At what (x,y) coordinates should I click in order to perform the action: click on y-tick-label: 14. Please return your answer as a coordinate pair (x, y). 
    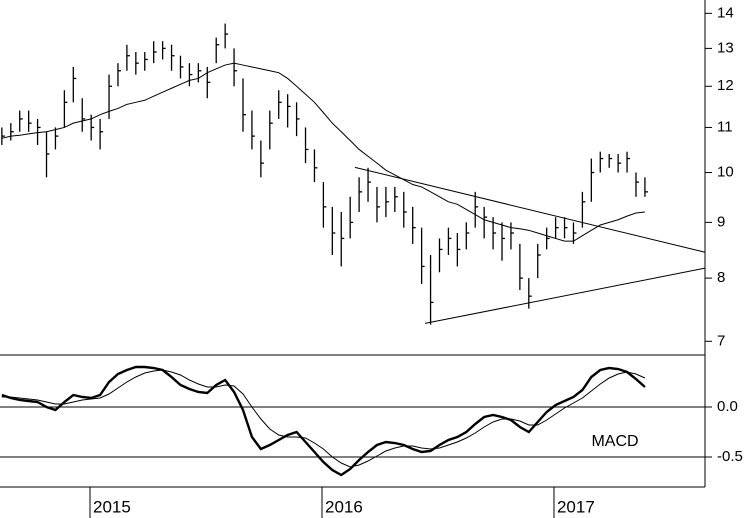
    Looking at the image, I should click on (725, 12).